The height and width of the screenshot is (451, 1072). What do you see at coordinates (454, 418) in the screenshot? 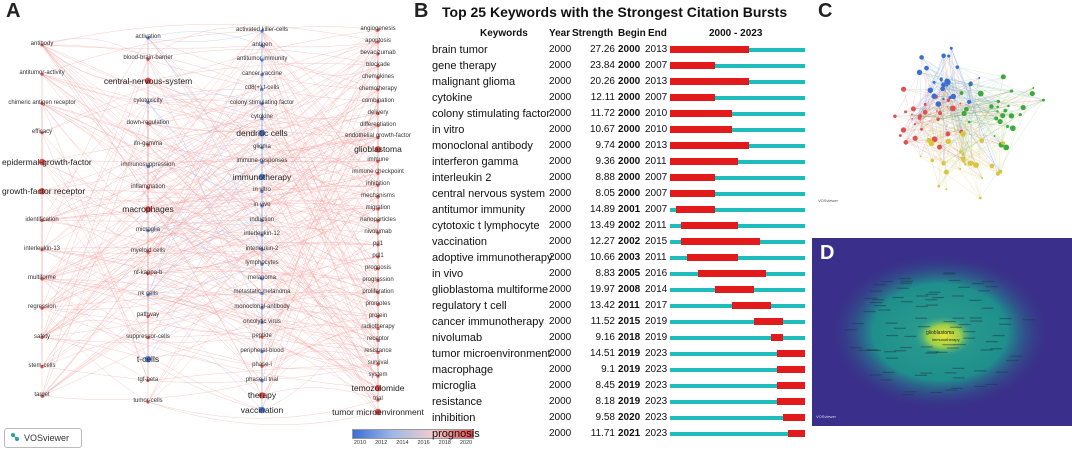
I see `keyword-cell: inhibition` at bounding box center [454, 418].